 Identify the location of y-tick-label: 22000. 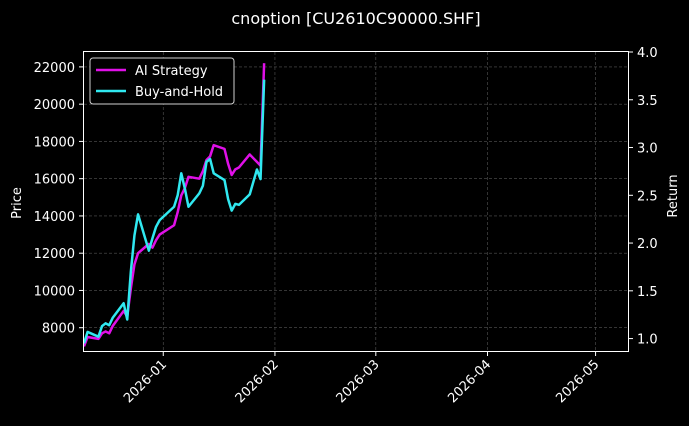
(54, 68).